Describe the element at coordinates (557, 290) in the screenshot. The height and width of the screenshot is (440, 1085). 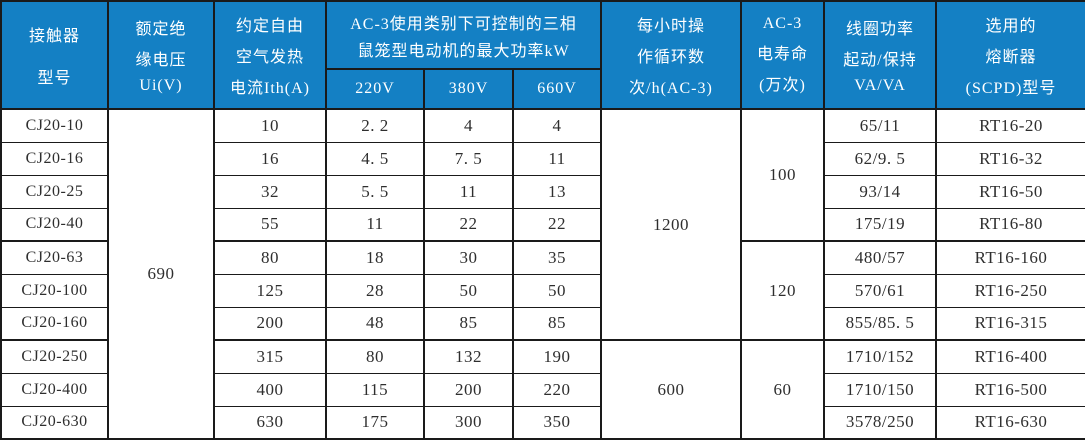
I see `cell-kw-660v: 50` at that location.